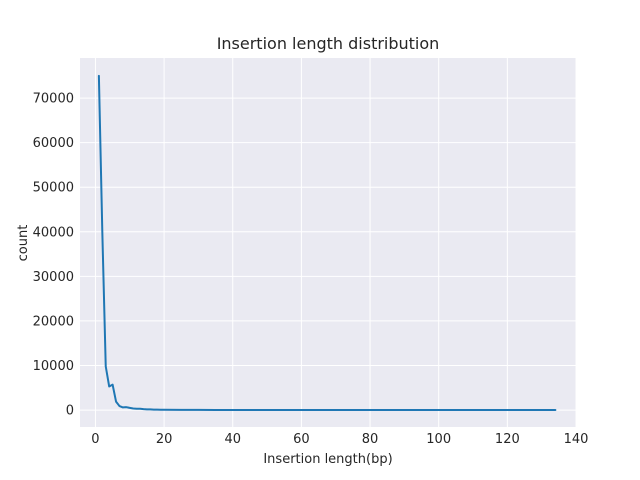 The image size is (640, 480). Describe the element at coordinates (53, 188) in the screenshot. I see `y-tick-label: 50000` at that location.